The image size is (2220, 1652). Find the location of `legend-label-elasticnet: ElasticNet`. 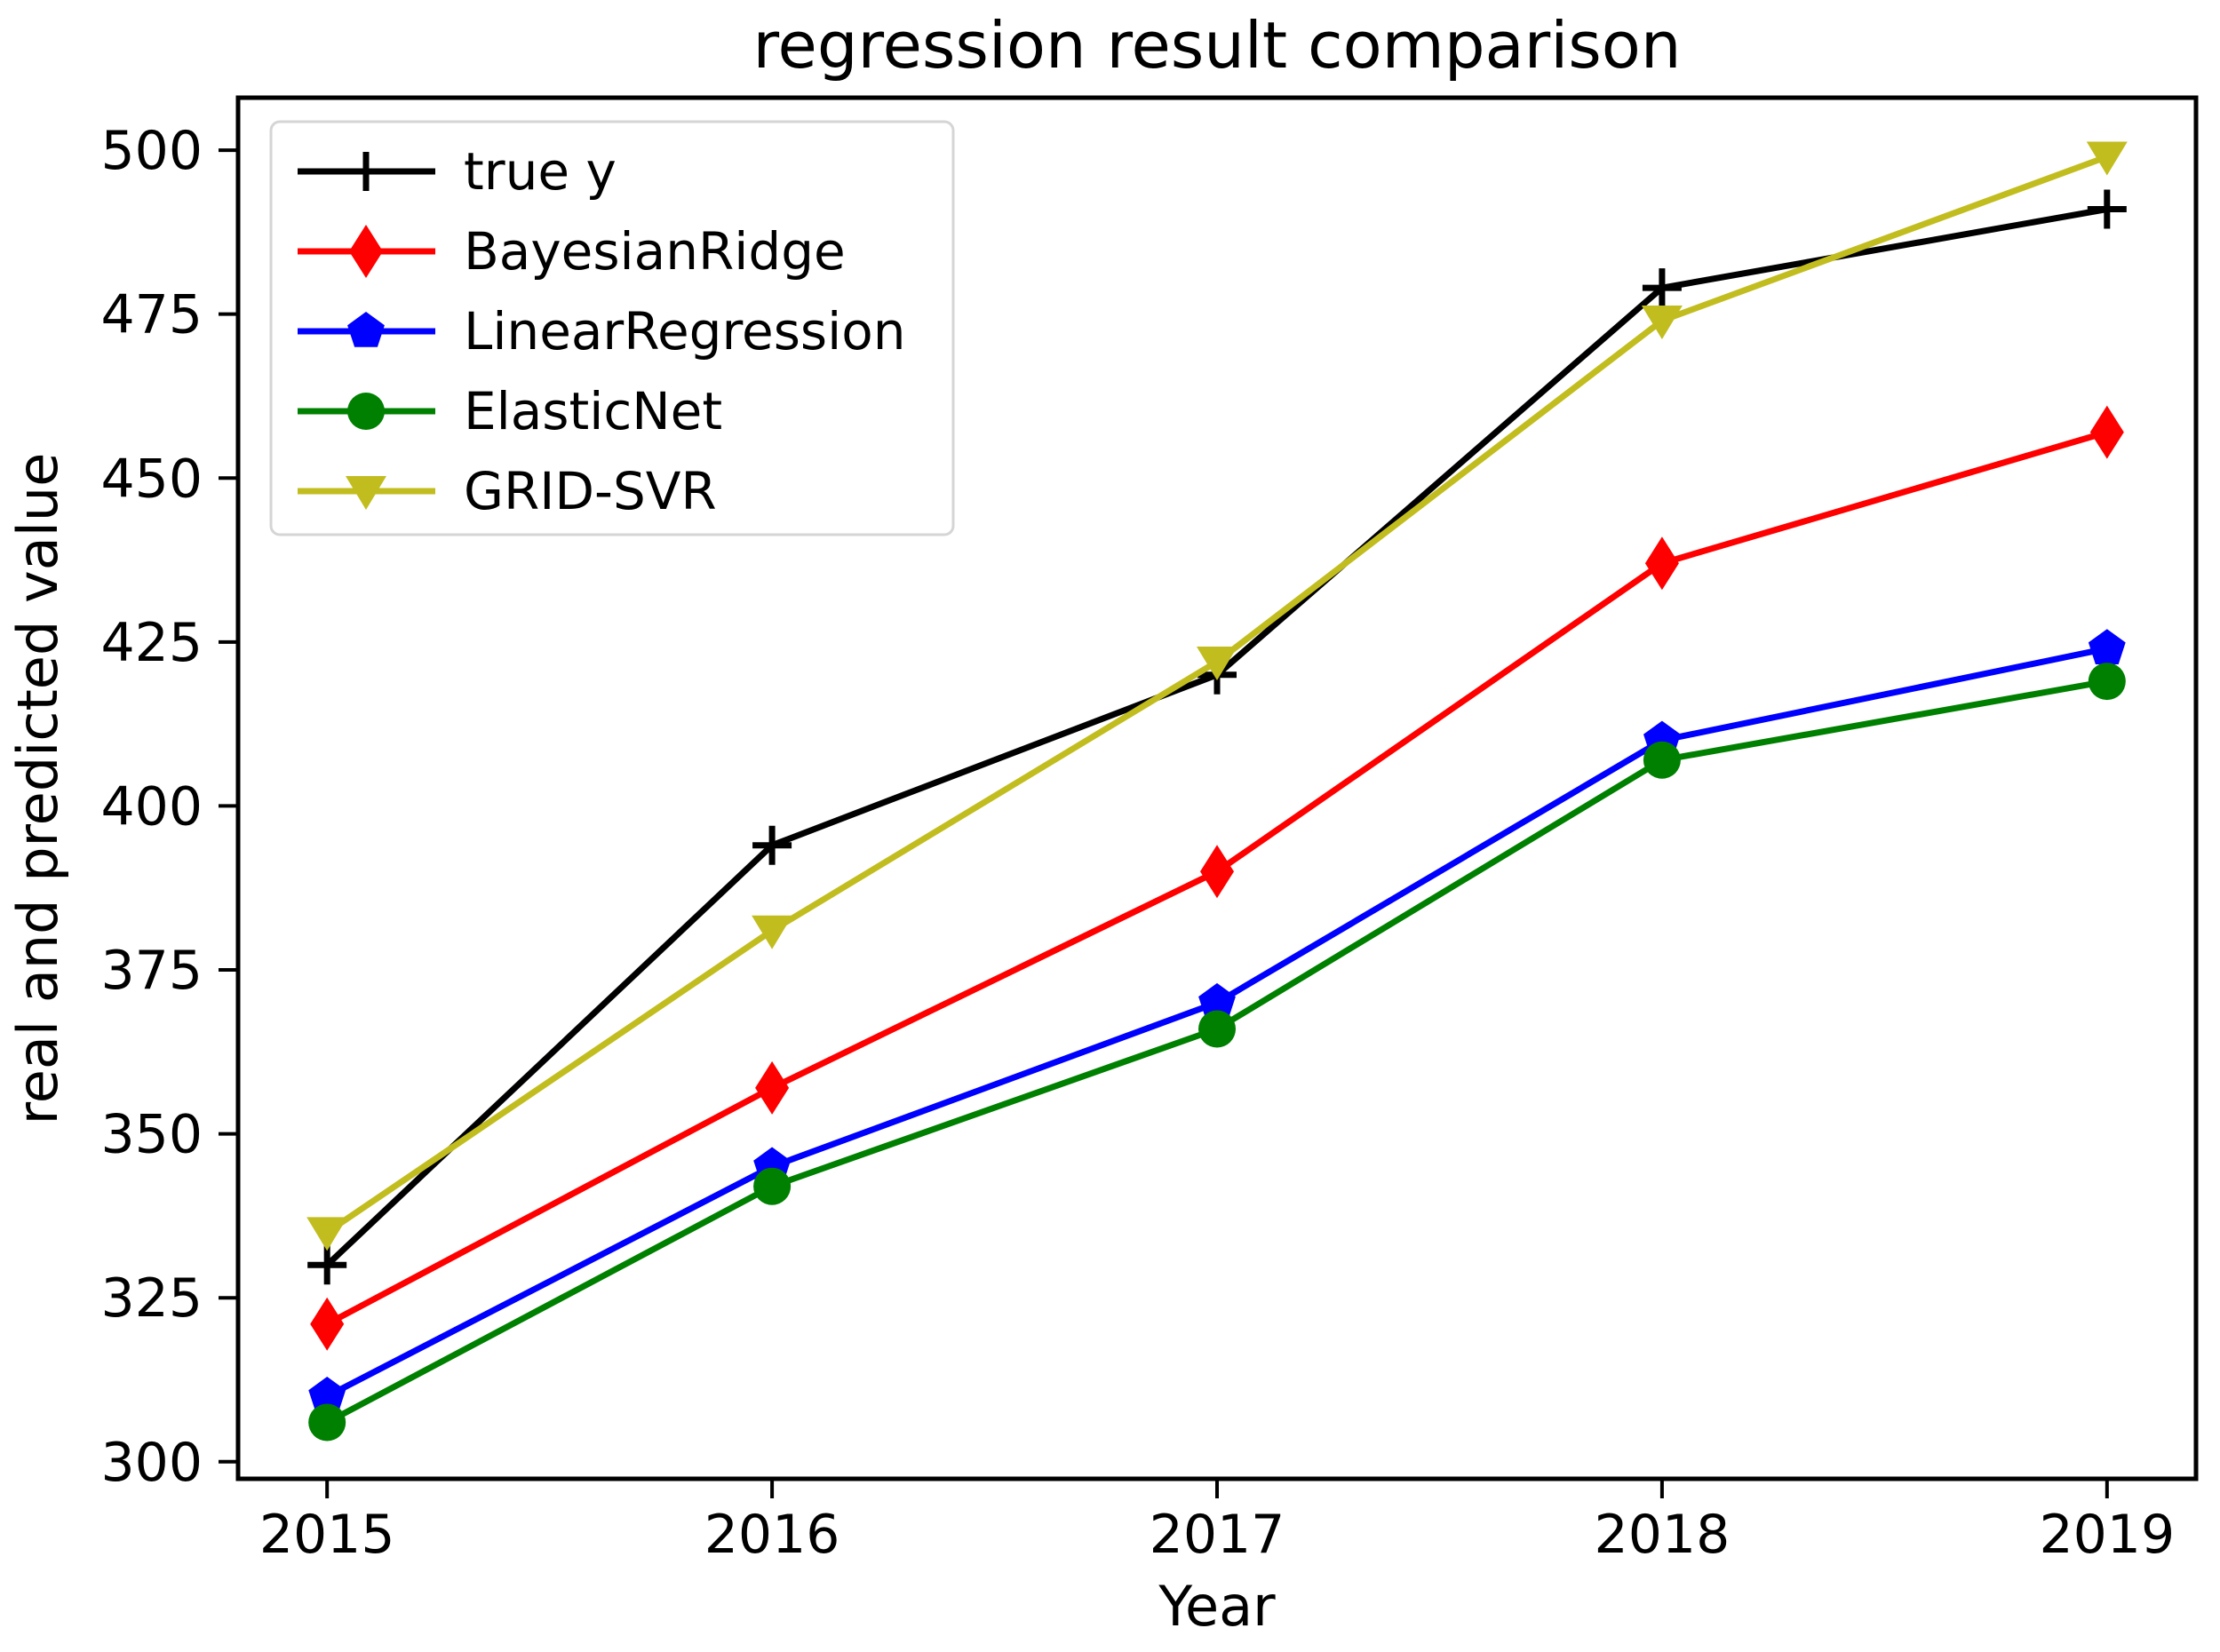

legend-label-elasticnet: ElasticNet is located at coordinates (593, 411).